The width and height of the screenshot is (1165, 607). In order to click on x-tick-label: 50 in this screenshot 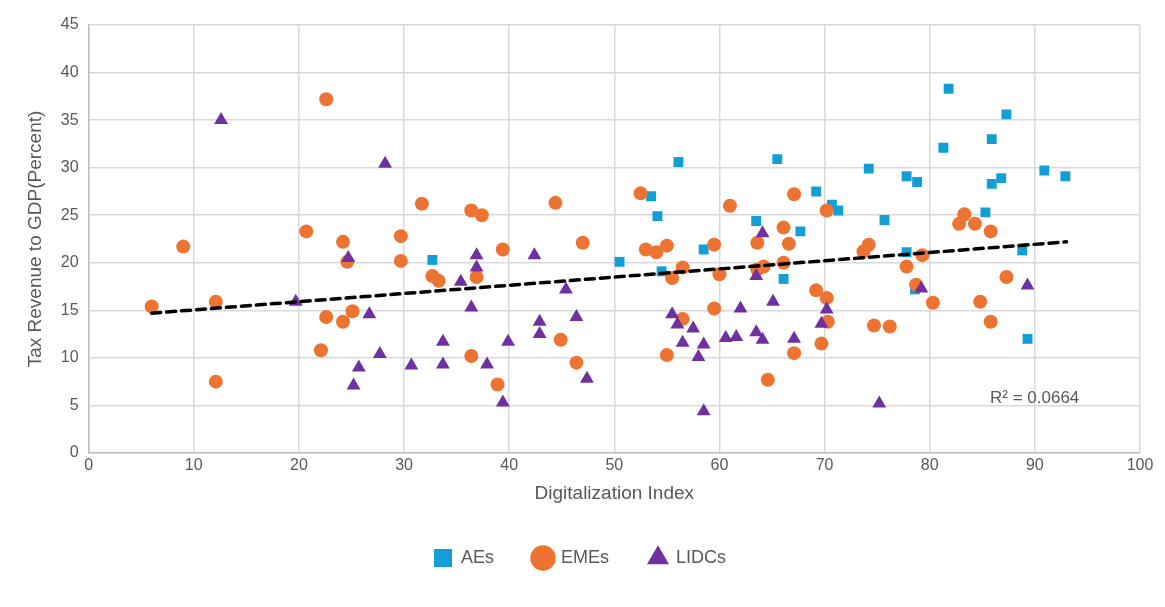, I will do `click(614, 465)`.